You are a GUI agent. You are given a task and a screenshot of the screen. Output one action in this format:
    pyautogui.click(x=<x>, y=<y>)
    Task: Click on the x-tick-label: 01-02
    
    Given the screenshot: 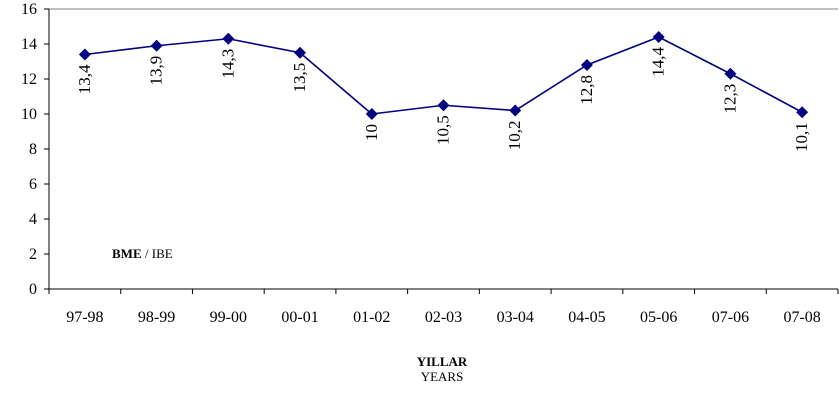 What is the action you would take?
    pyautogui.click(x=371, y=317)
    